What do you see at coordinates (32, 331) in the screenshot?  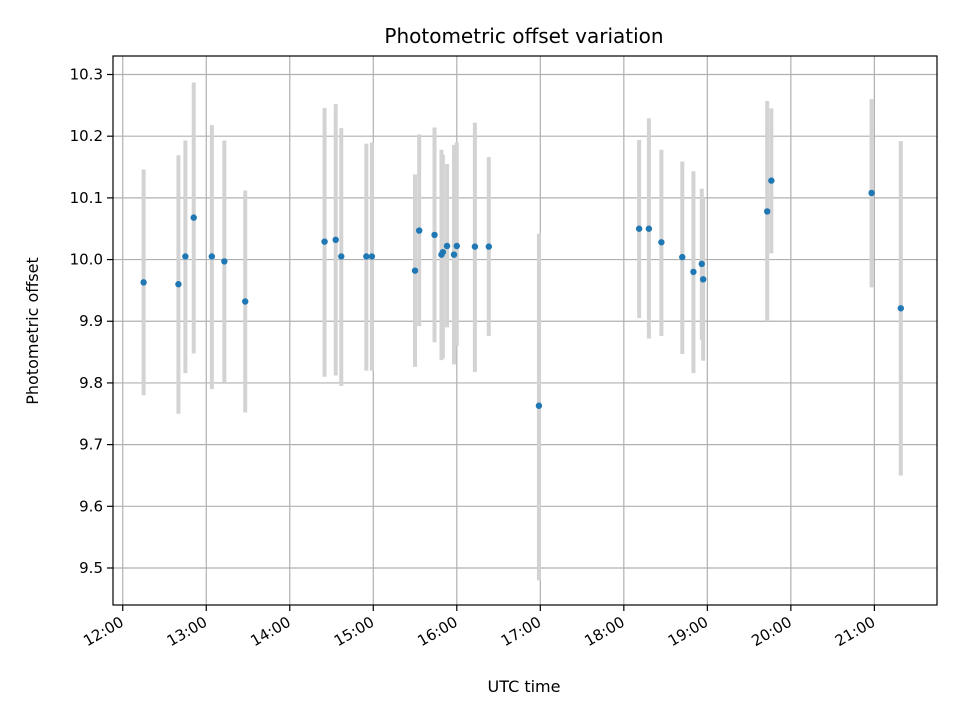 I see `y-axis-title: Photometric offset` at bounding box center [32, 331].